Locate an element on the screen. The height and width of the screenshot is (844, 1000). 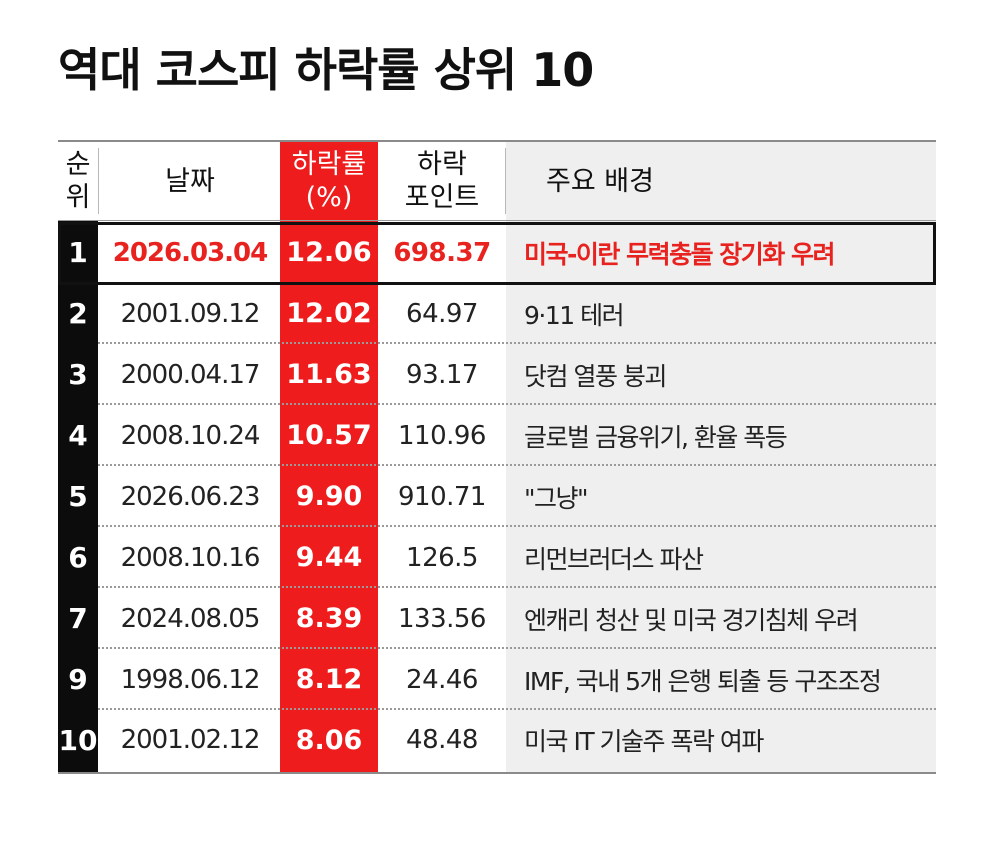
table-row: 4 2008.10.24 10.57 110.96 글로벌 금융위기, 환율 폭등 is located at coordinates (497, 435).